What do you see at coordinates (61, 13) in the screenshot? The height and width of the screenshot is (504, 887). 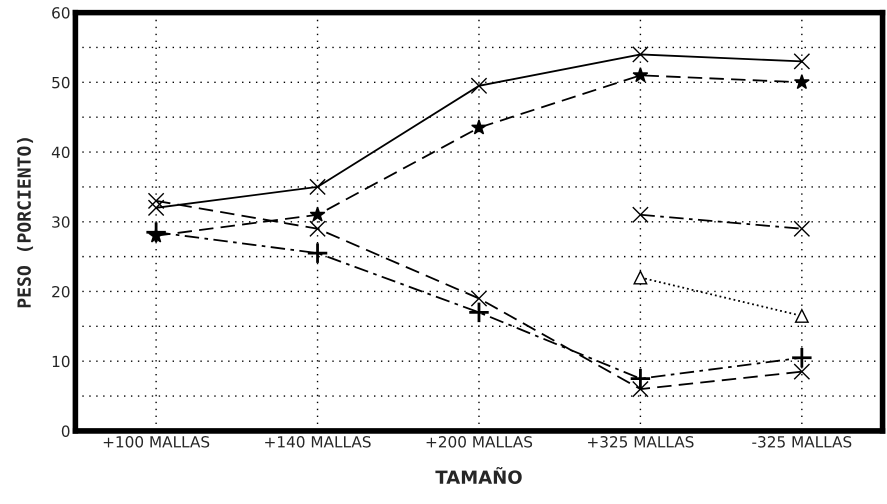 I see `y-tick-label: 60` at bounding box center [61, 13].